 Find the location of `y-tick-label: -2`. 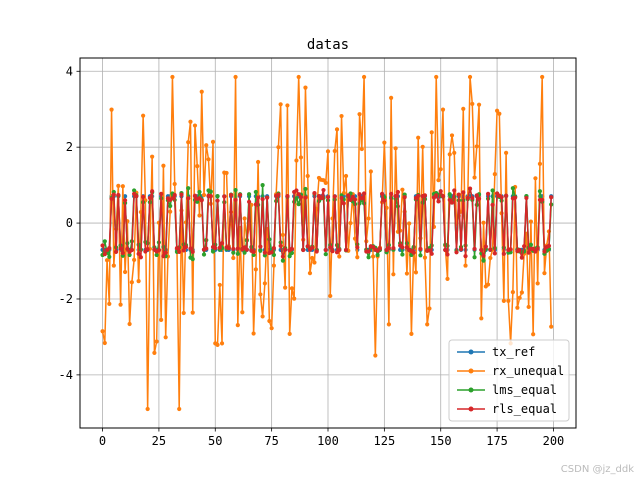

y-tick-label: -2 is located at coordinates (66, 299).